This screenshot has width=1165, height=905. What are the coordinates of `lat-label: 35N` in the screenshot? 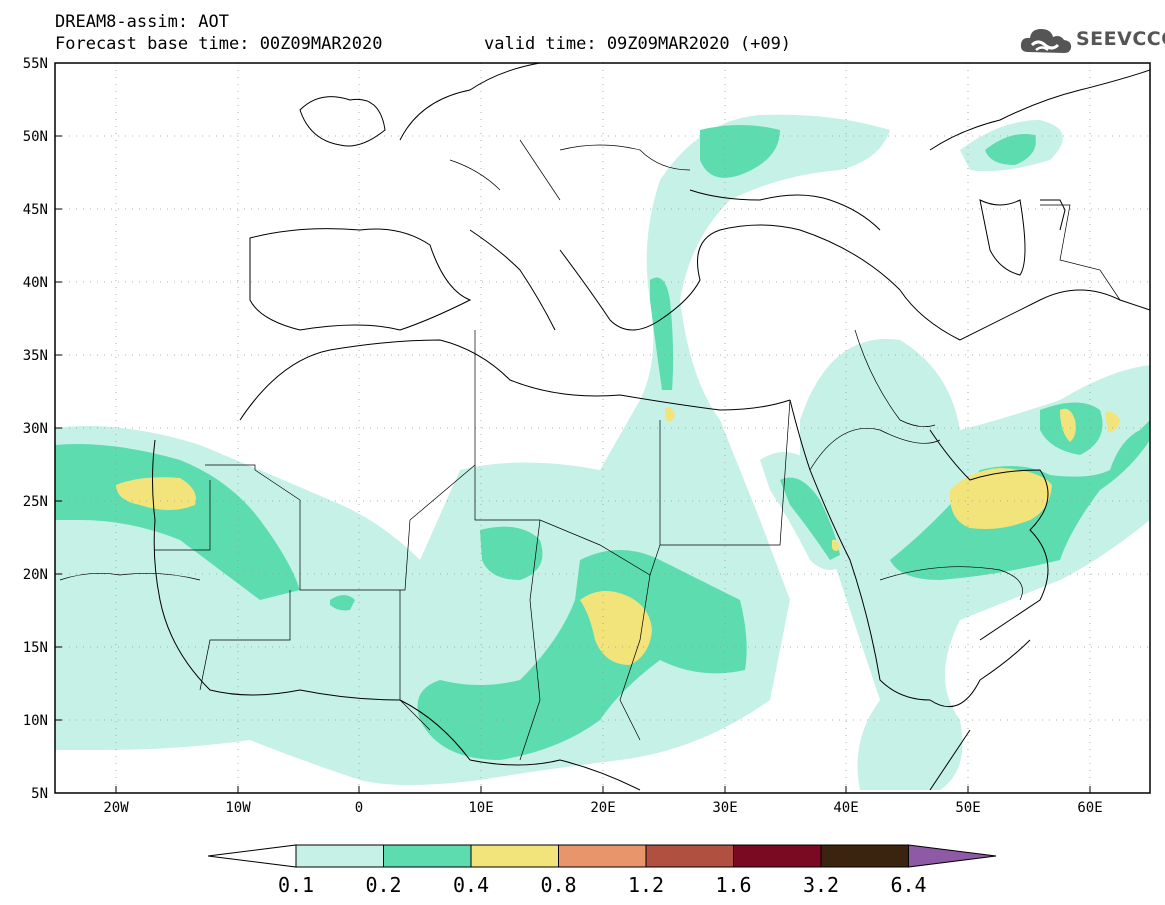 It's located at (35, 356).